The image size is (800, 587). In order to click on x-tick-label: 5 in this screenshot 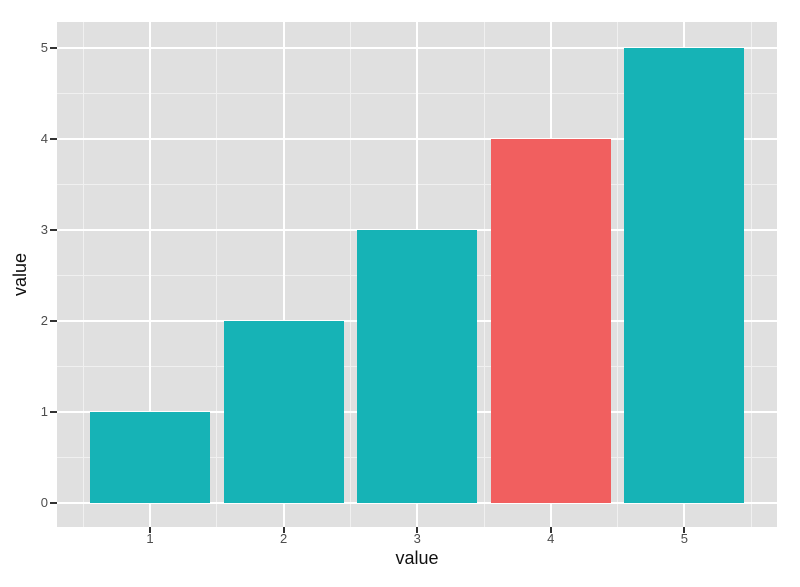, I will do `click(684, 538)`.